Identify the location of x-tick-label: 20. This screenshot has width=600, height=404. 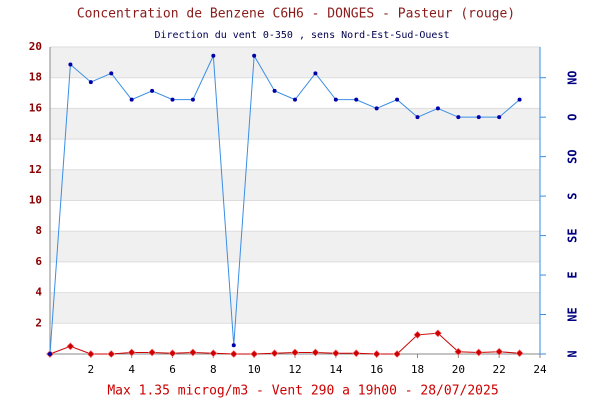
(458, 369).